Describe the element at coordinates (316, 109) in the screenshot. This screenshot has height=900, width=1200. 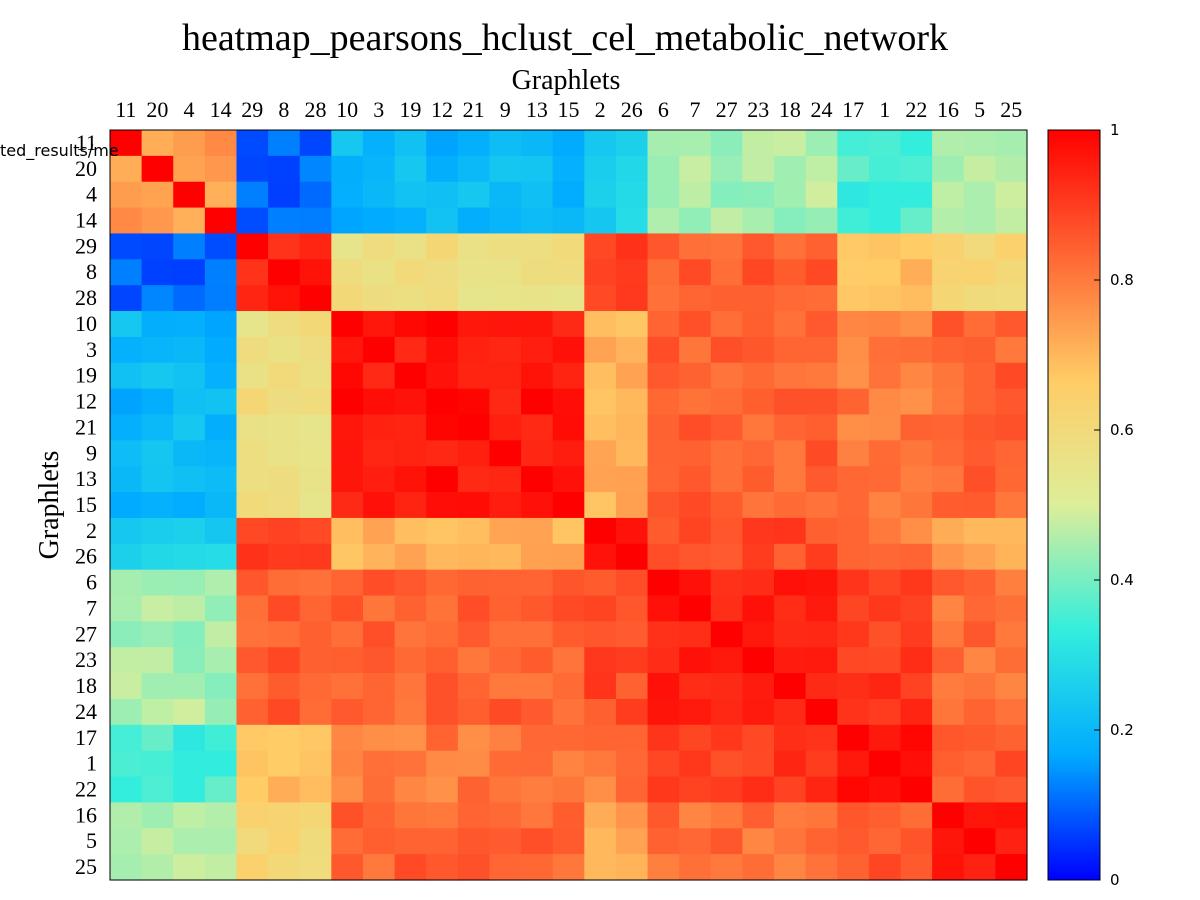
I see `x-tick-label-28: 28` at that location.